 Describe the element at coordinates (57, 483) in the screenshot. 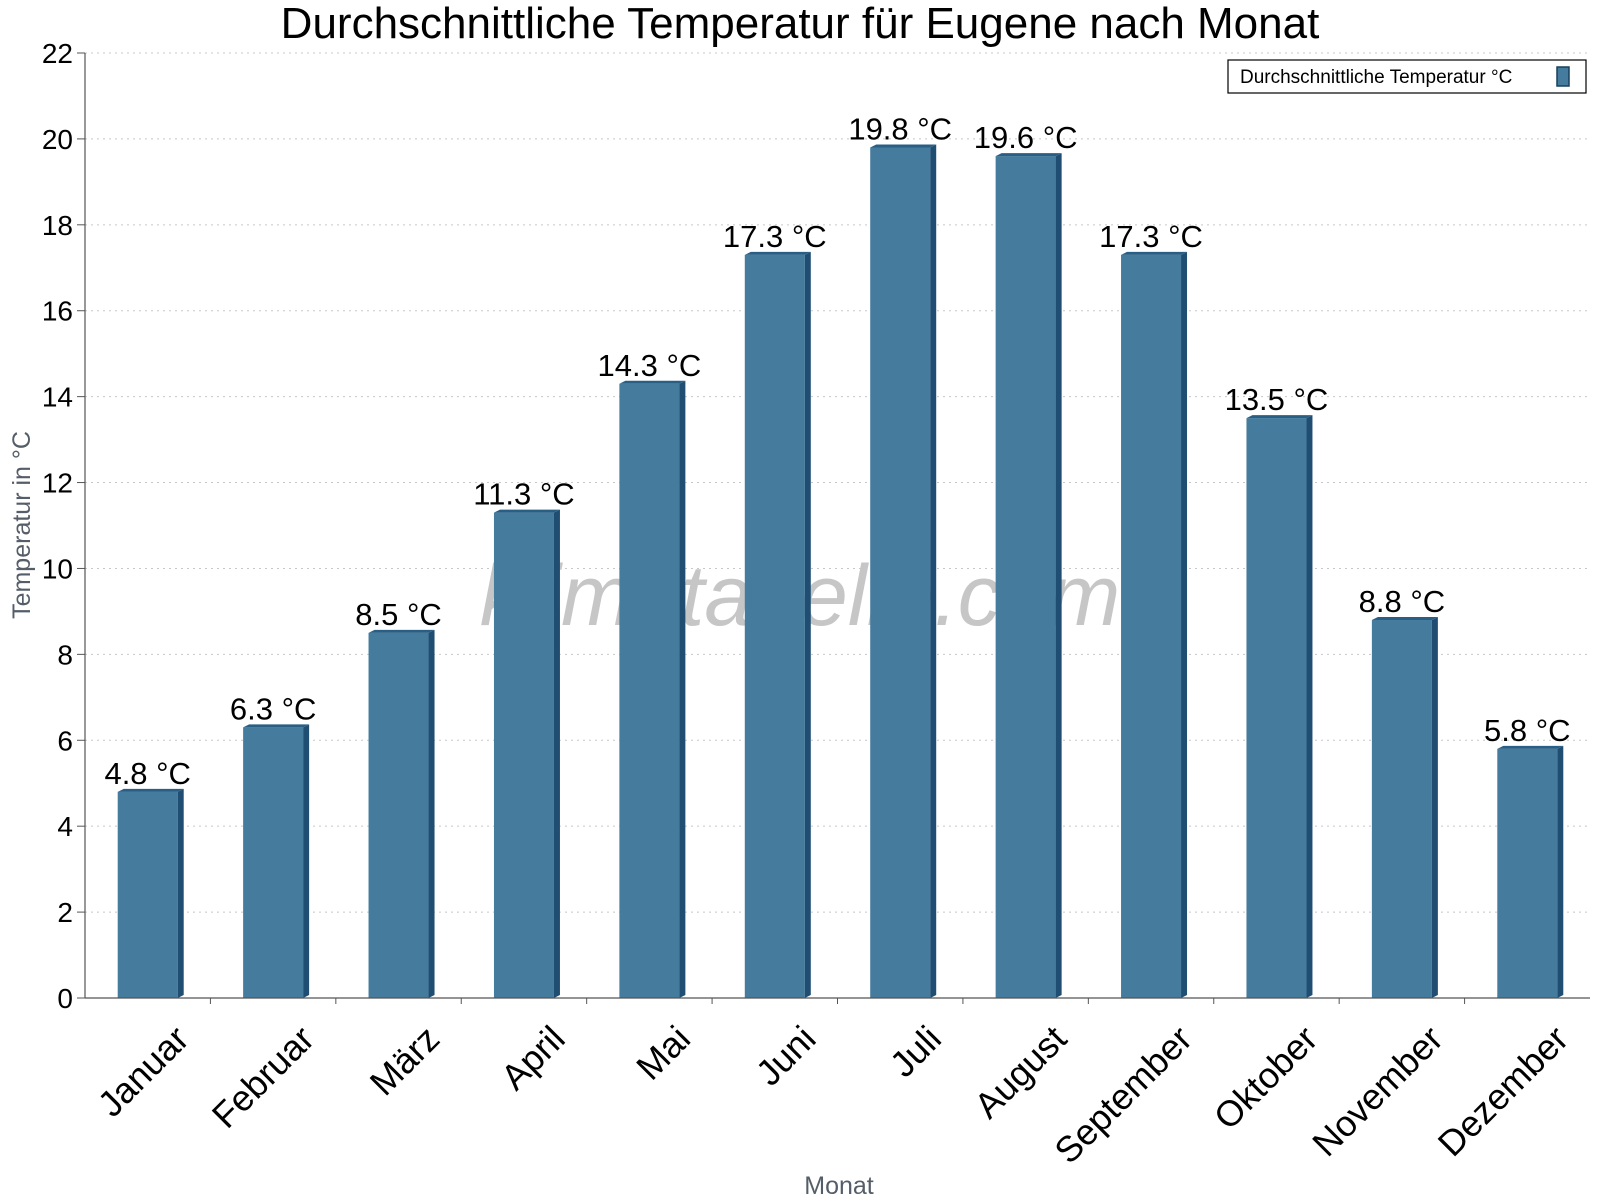

I see `y-tick-label: 12` at that location.